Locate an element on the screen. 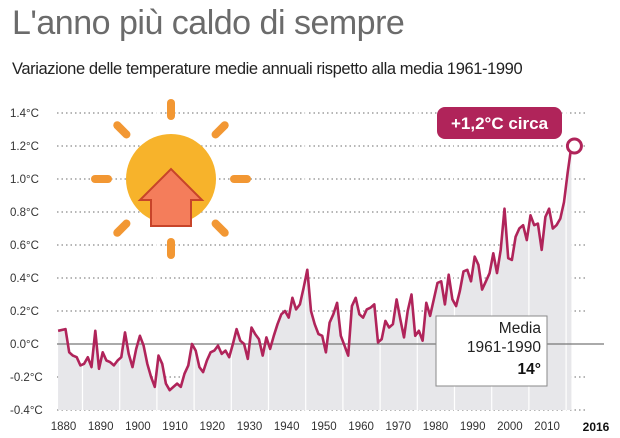 The height and width of the screenshot is (438, 620). y-tick-label: -0.4°C is located at coordinates (26, 411).